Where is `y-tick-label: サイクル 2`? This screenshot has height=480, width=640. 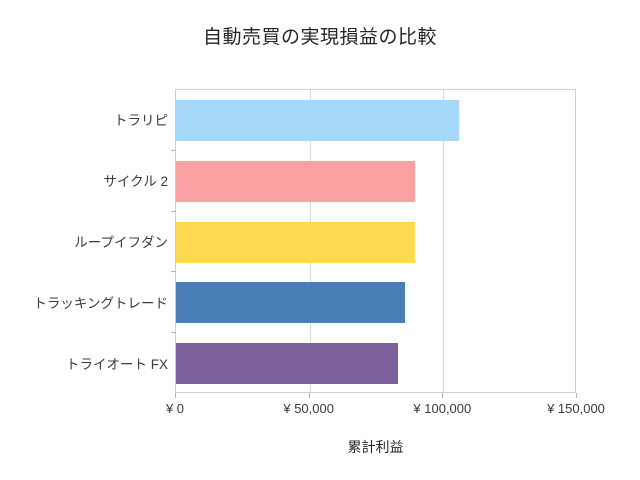 y-tick-label: サイクル 2 is located at coordinates (135, 182).